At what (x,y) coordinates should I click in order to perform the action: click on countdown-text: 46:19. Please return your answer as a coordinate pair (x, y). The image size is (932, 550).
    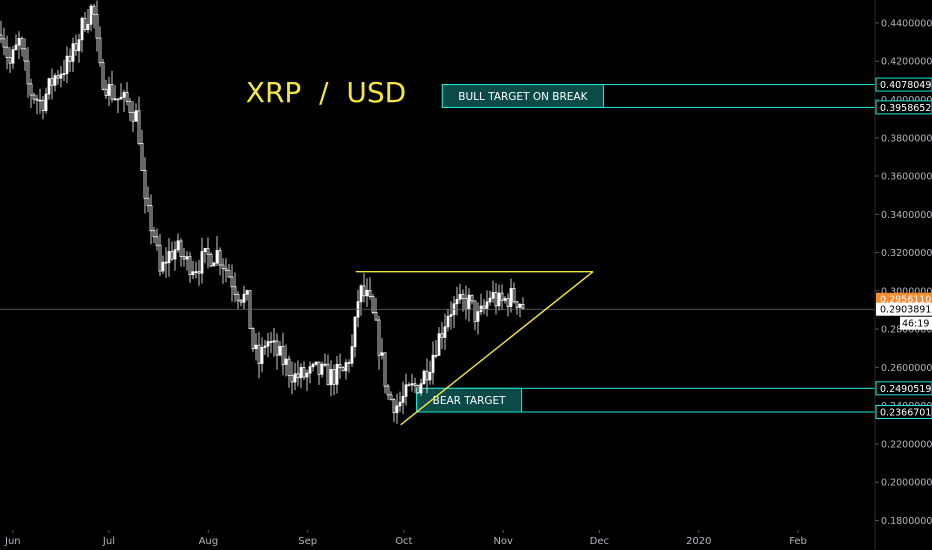
    Looking at the image, I should click on (915, 324).